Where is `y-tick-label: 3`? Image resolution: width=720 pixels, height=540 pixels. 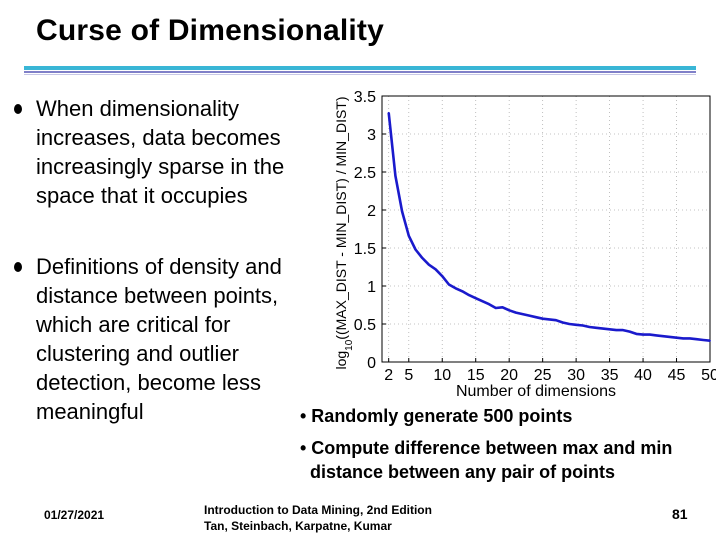 y-tick-label: 3 is located at coordinates (371, 135).